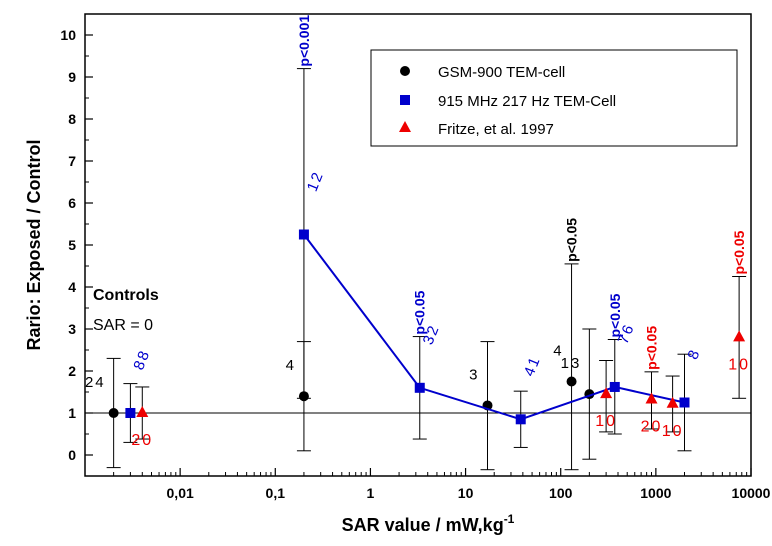 This screenshot has width=772, height=546. I want to click on x-axis-label: SAR value / mW,kg-1, so click(428, 523).